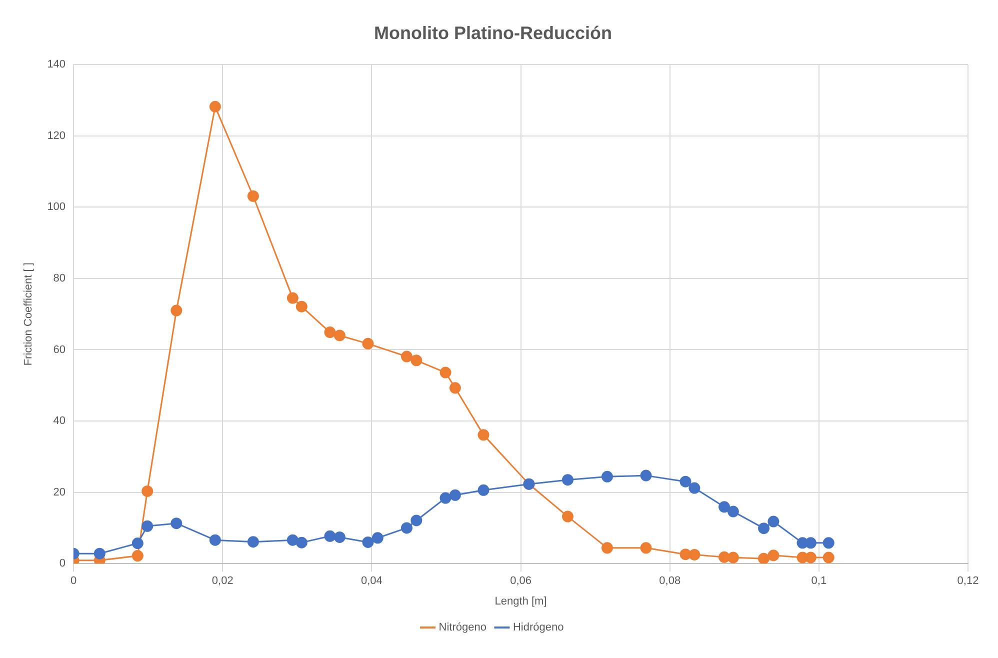  What do you see at coordinates (56, 64) in the screenshot?
I see `y-tick-label: 140` at bounding box center [56, 64].